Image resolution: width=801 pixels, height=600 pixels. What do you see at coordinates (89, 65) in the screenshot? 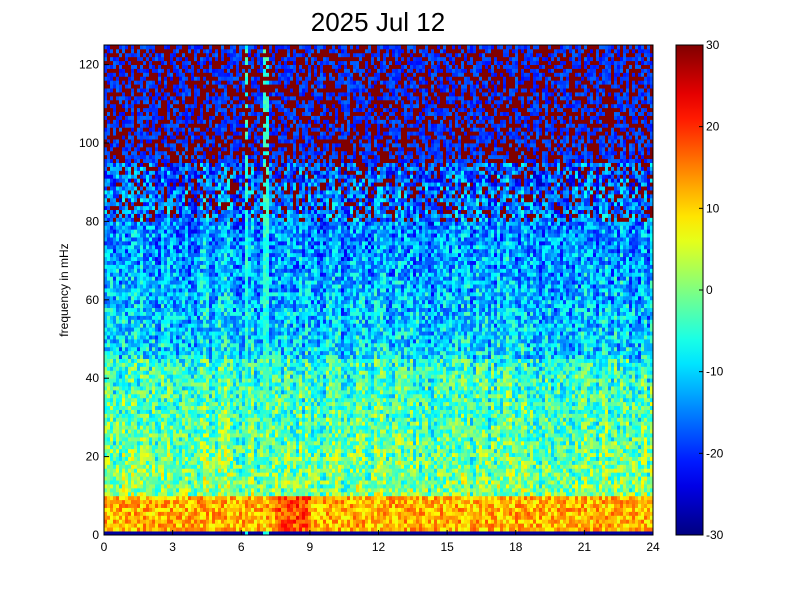
I see `y-tick-label: 120` at bounding box center [89, 65].